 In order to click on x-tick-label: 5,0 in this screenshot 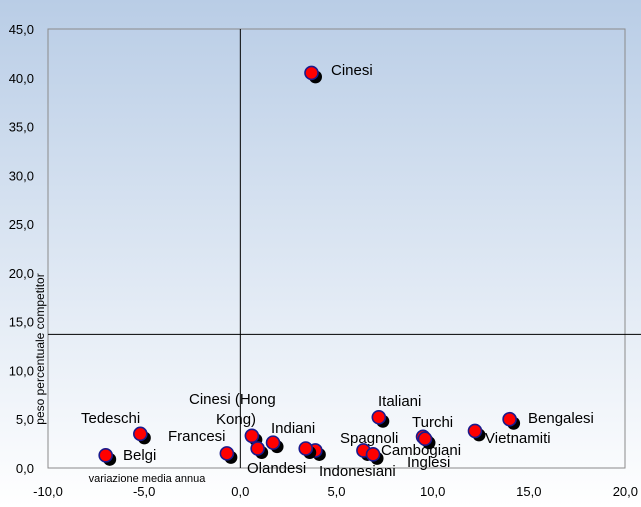, I will do `click(336, 491)`.